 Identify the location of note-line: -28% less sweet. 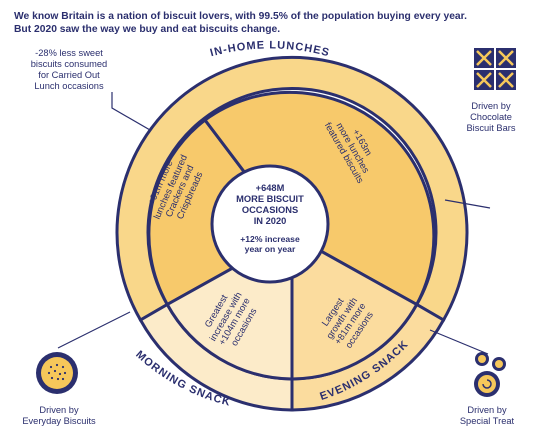
(69, 53).